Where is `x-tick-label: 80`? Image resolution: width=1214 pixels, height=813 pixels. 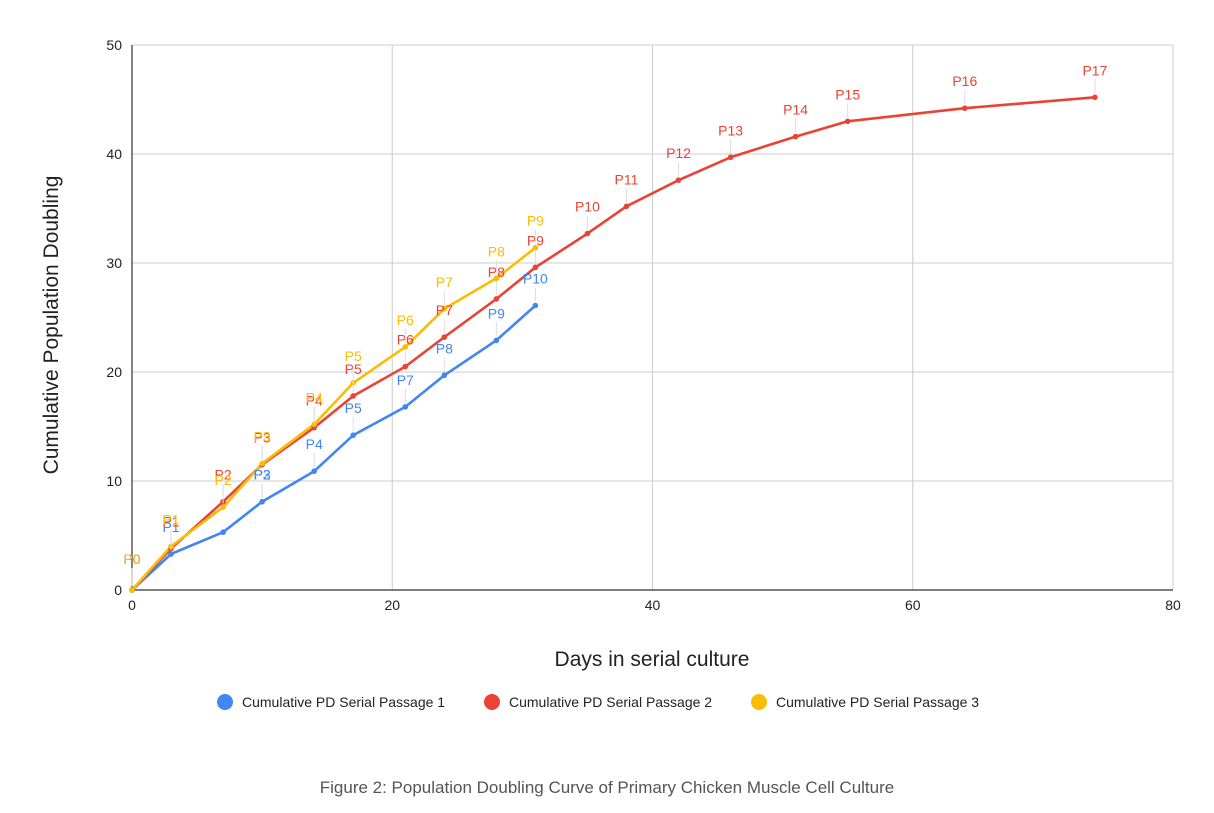
x-tick-label: 80 is located at coordinates (1173, 605).